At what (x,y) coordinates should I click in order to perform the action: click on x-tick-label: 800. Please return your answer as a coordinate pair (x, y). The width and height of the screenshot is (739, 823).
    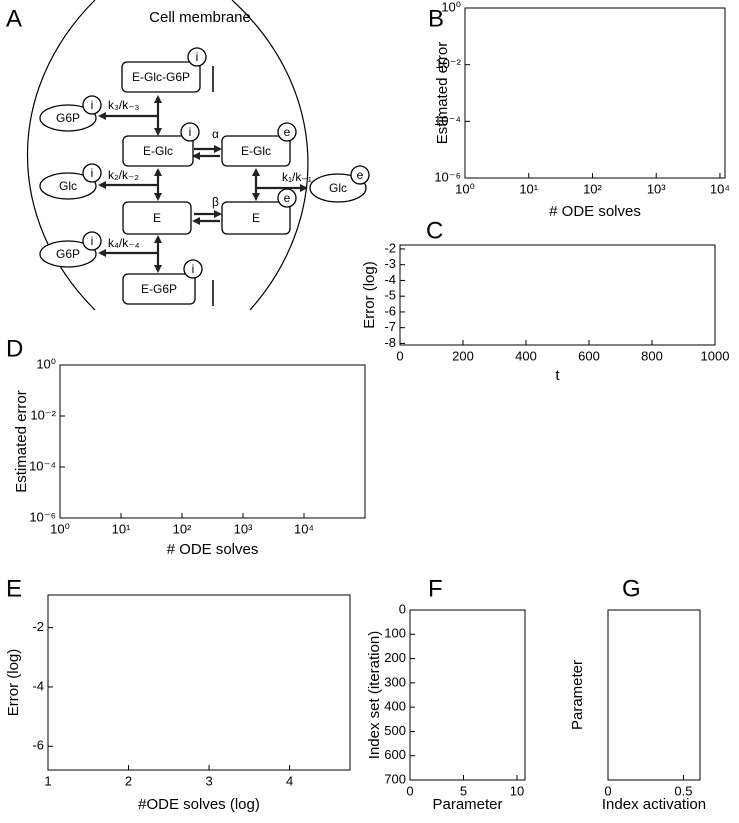
    Looking at the image, I should click on (652, 355).